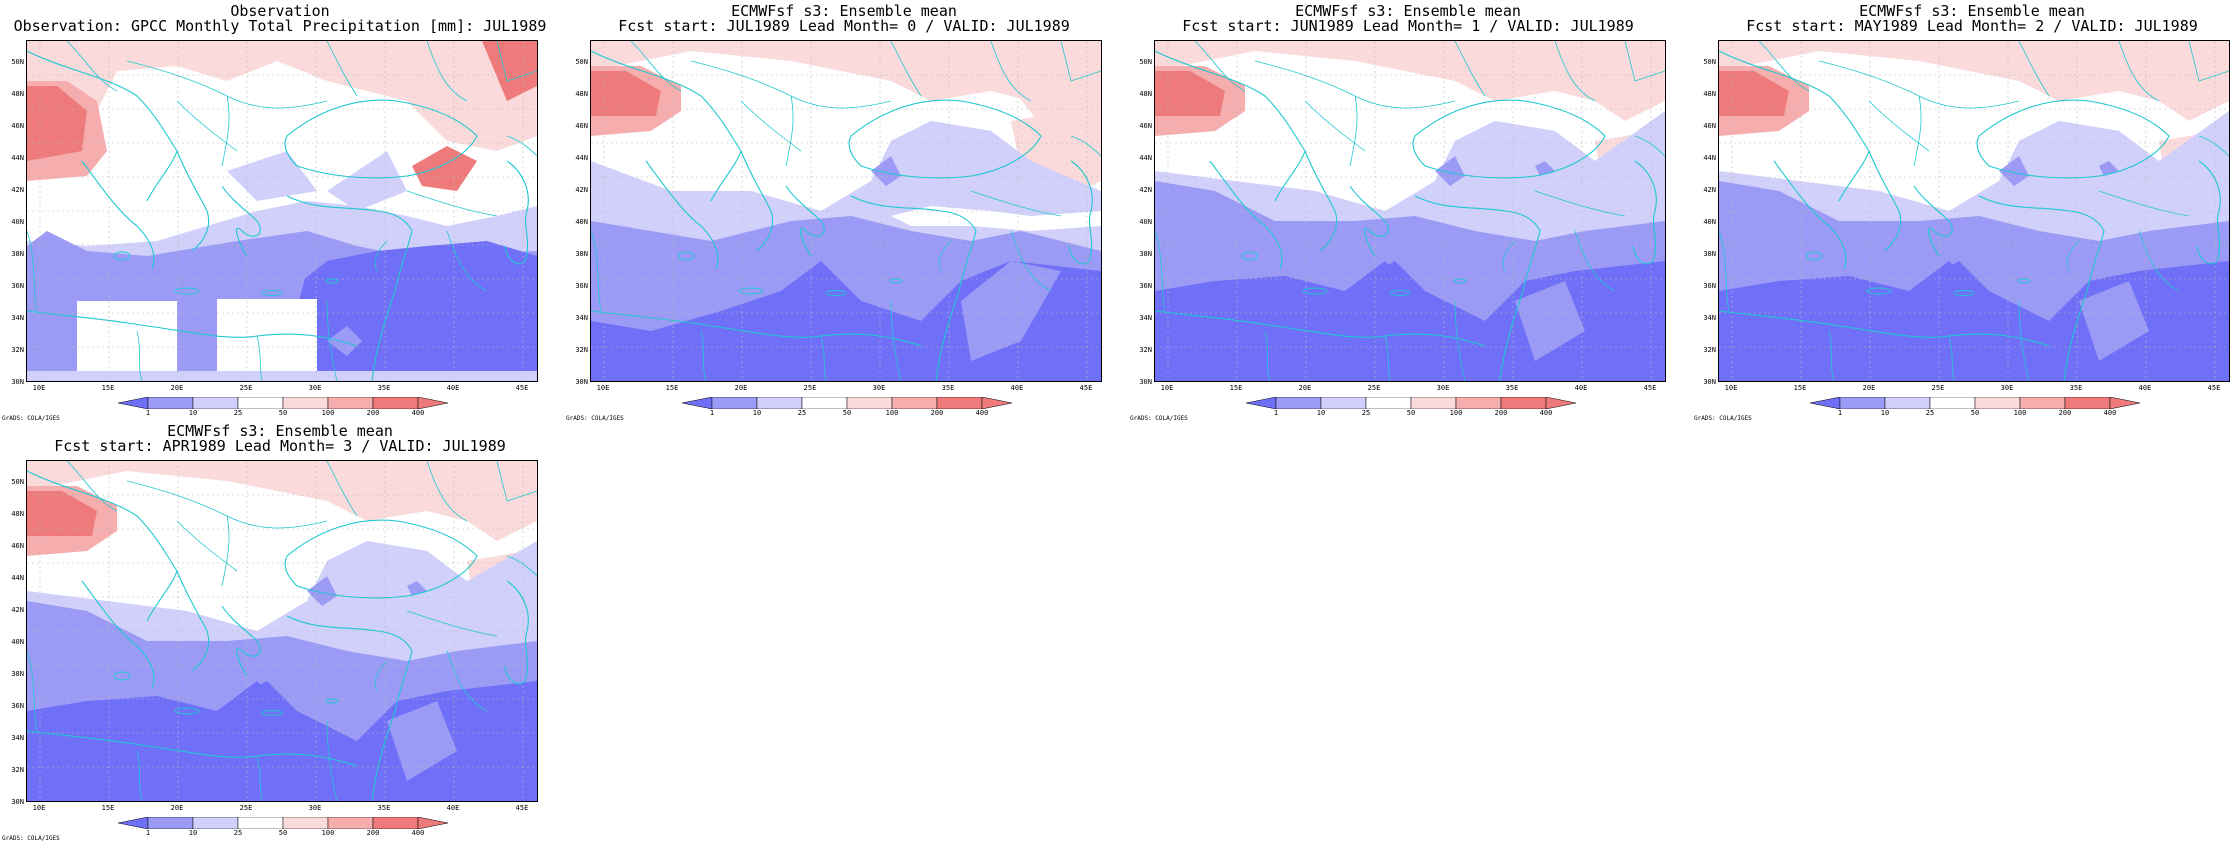  Describe the element at coordinates (328, 833) in the screenshot. I see `colorbar-label: 100` at that location.